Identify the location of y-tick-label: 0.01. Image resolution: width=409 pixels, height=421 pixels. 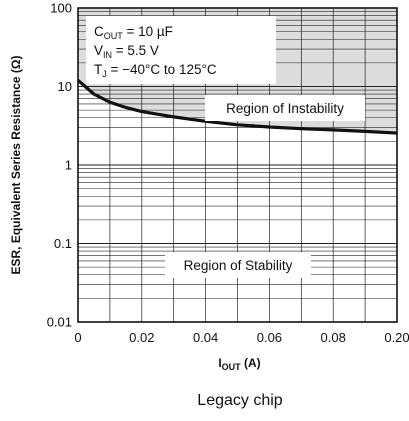
(59, 322).